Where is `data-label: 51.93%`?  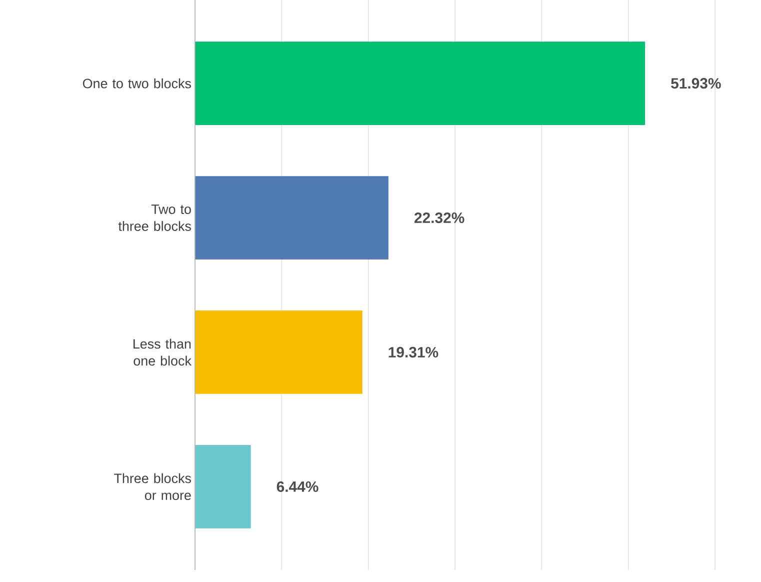 data-label: 51.93% is located at coordinates (696, 83).